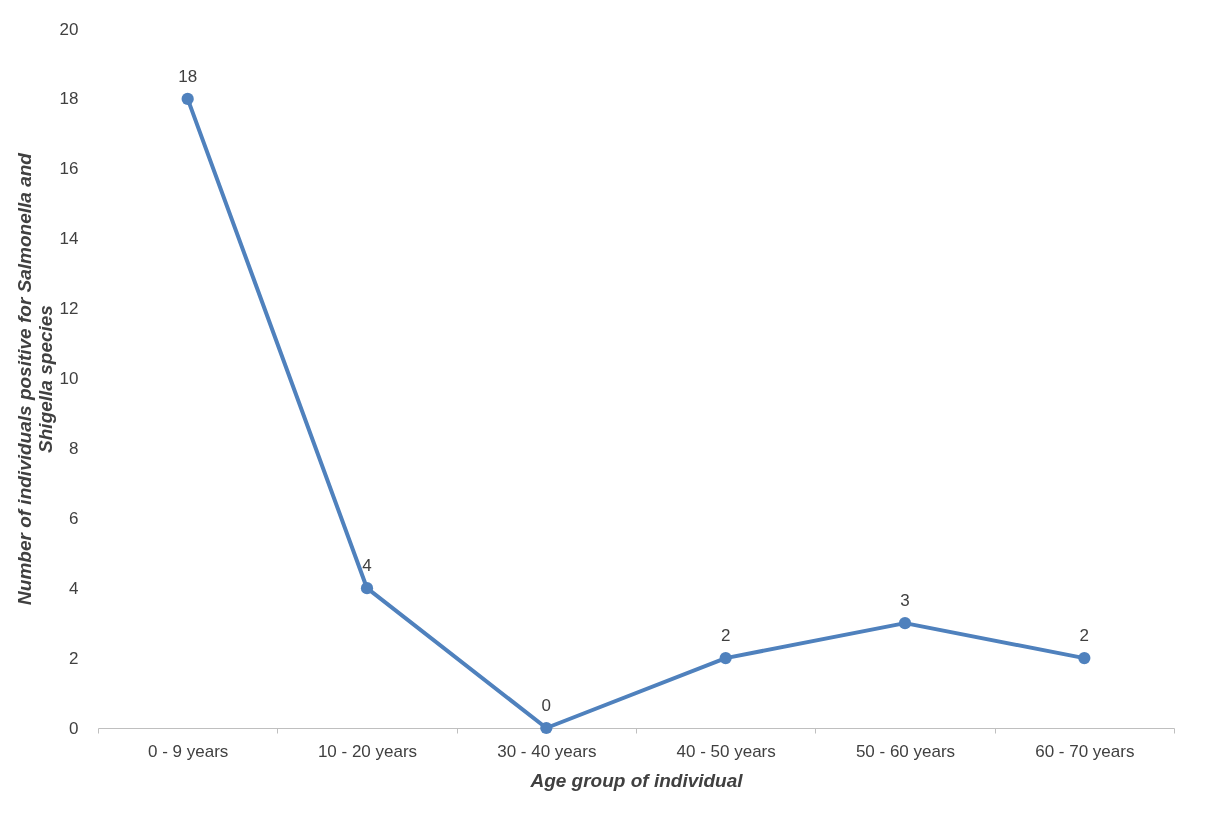  Describe the element at coordinates (69, 29) in the screenshot. I see `y-tick-label: 20` at that location.